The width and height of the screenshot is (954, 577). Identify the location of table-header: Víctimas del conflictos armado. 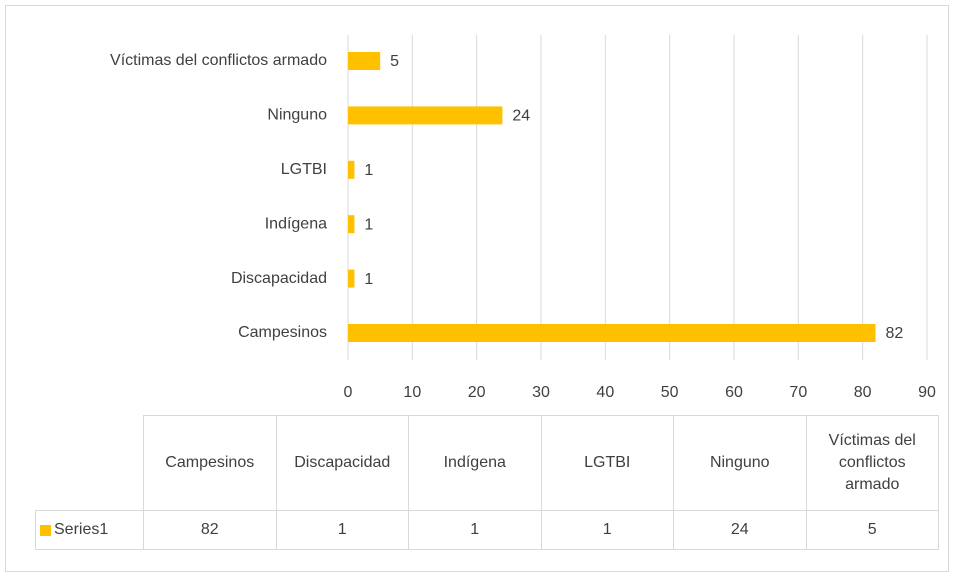
(872, 463).